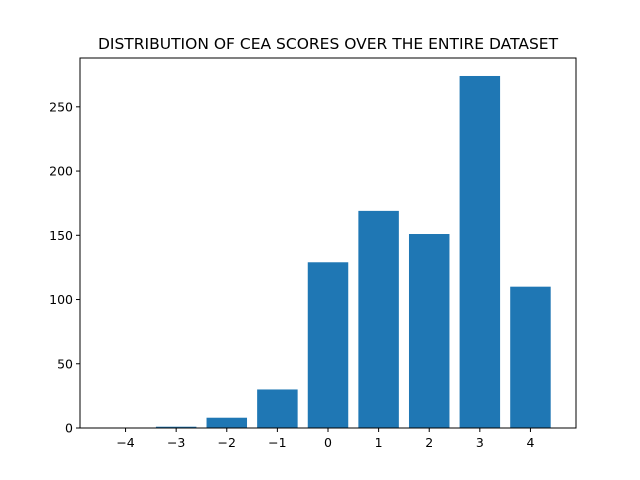 The image size is (640, 480). I want to click on y-tick-label: 100, so click(61, 299).